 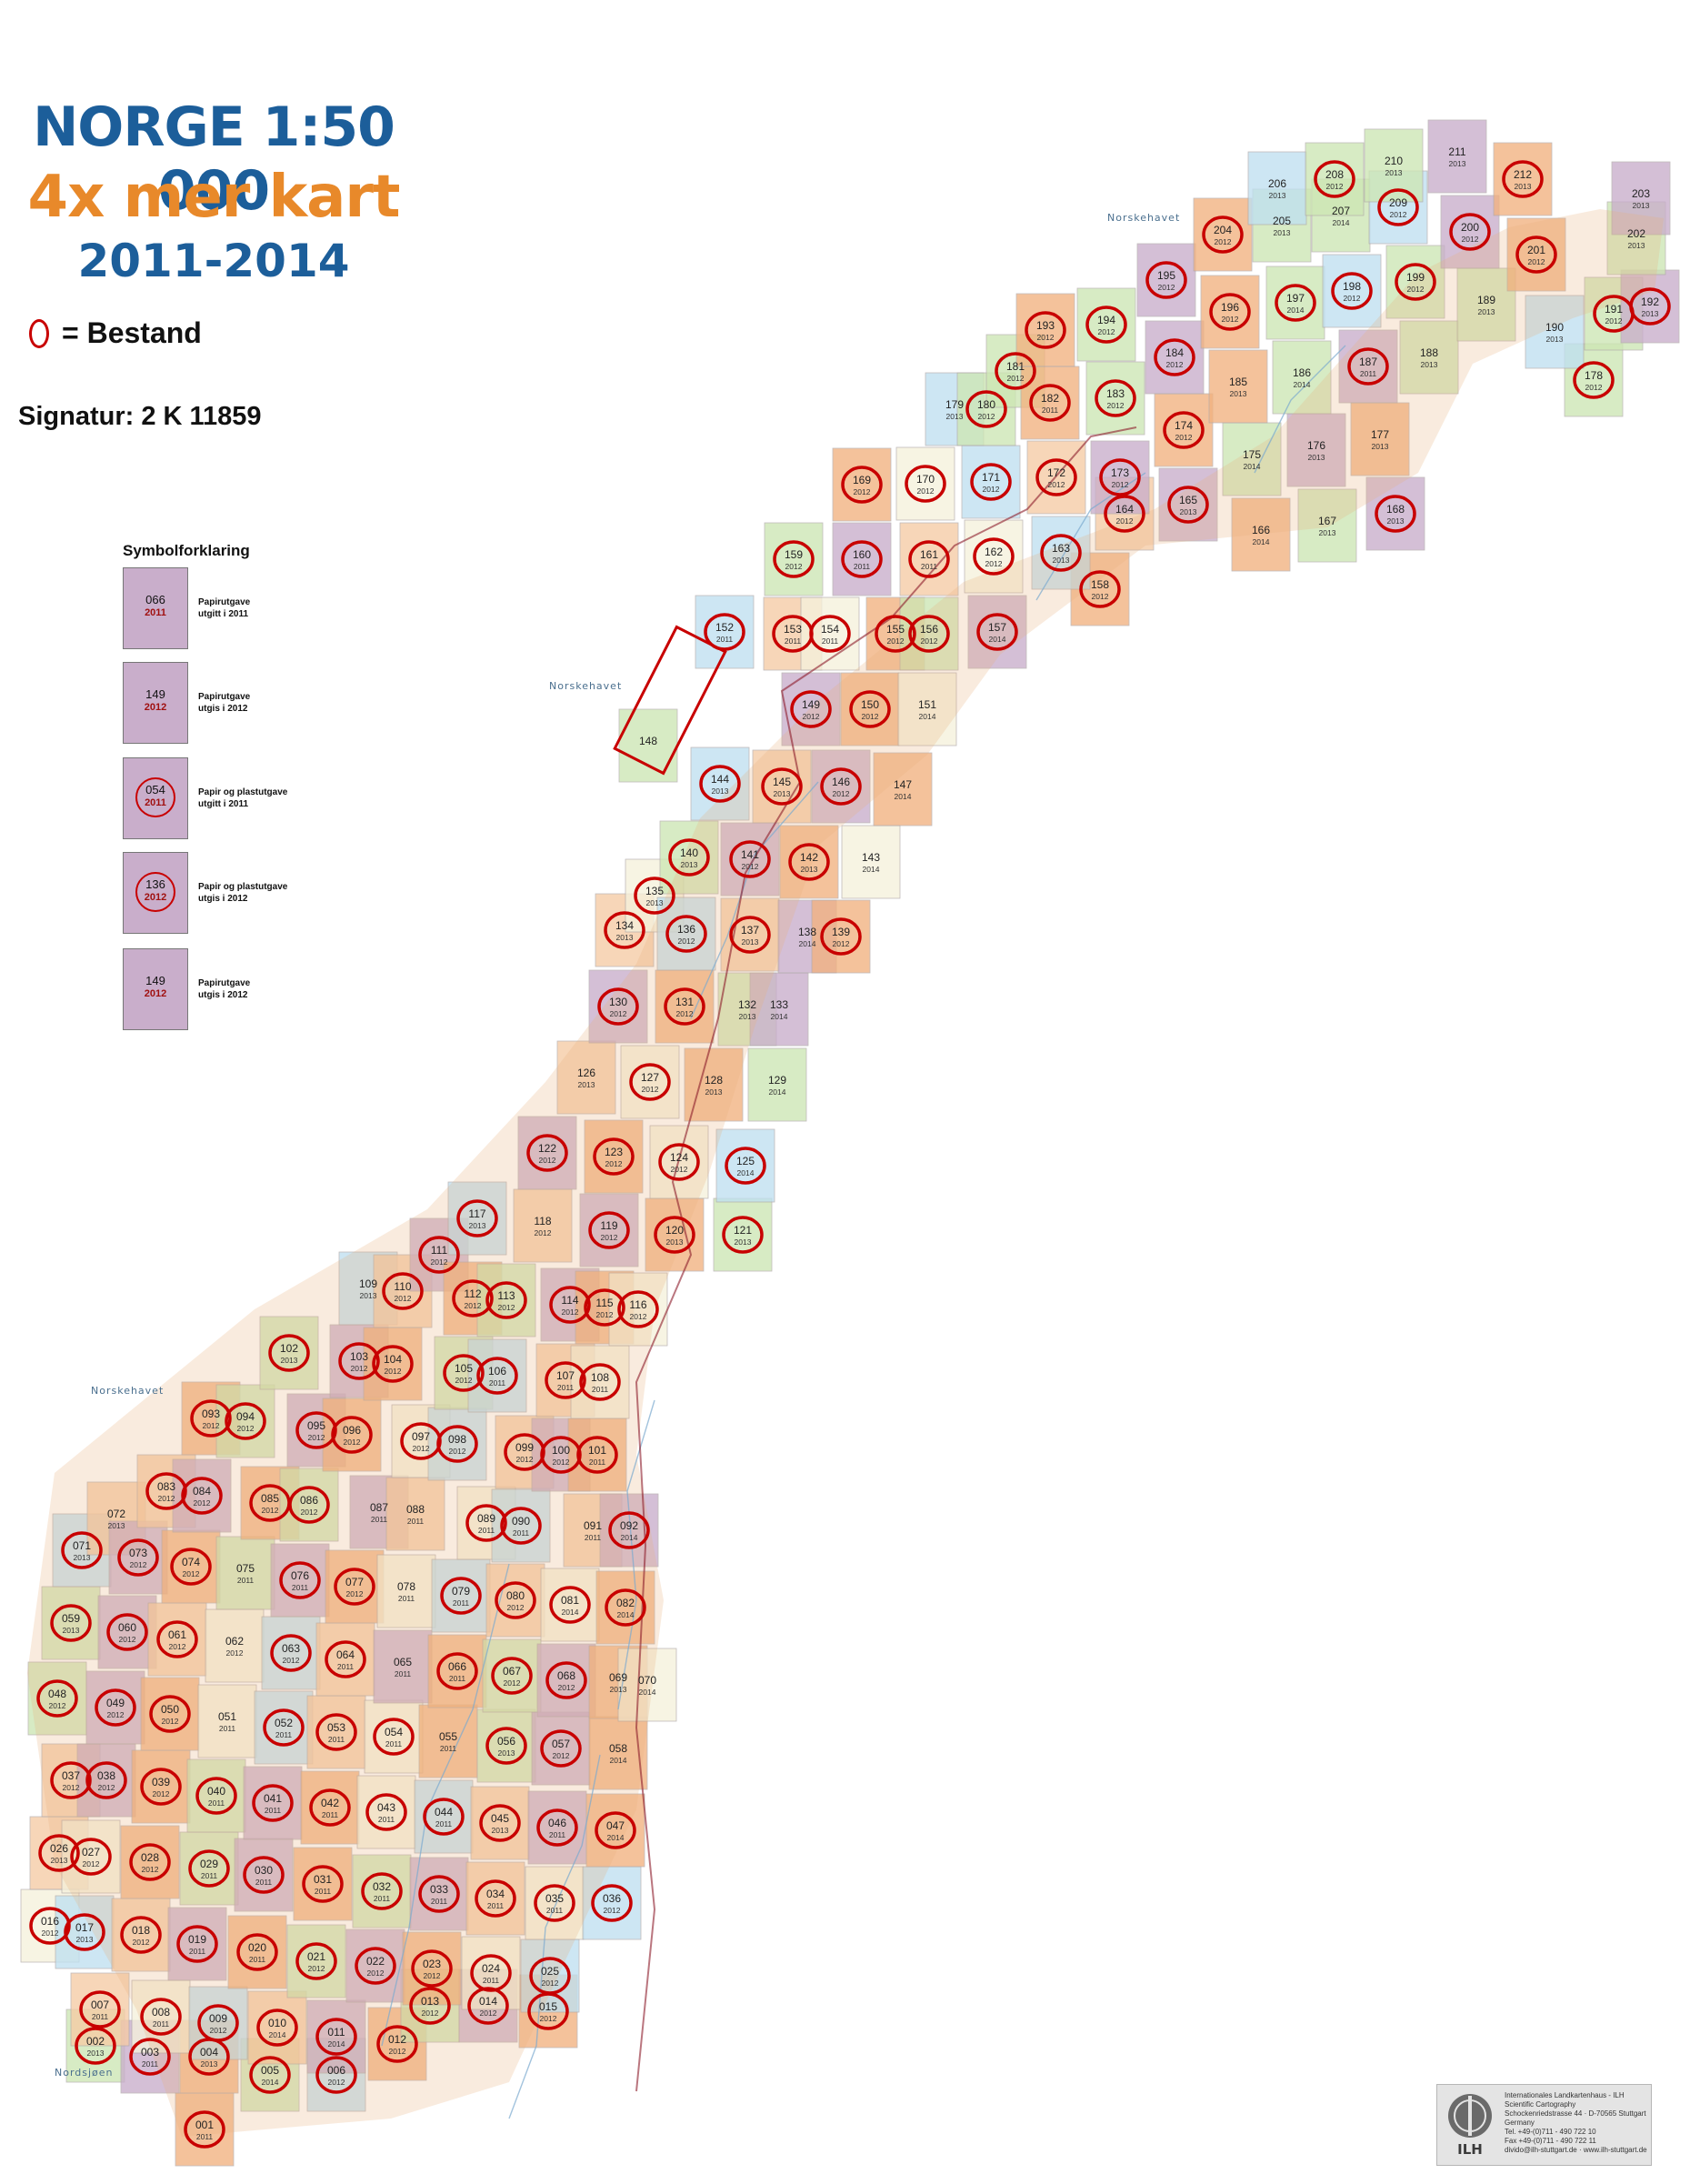 I want to click on sheet-number: 064, so click(x=345, y=1654).